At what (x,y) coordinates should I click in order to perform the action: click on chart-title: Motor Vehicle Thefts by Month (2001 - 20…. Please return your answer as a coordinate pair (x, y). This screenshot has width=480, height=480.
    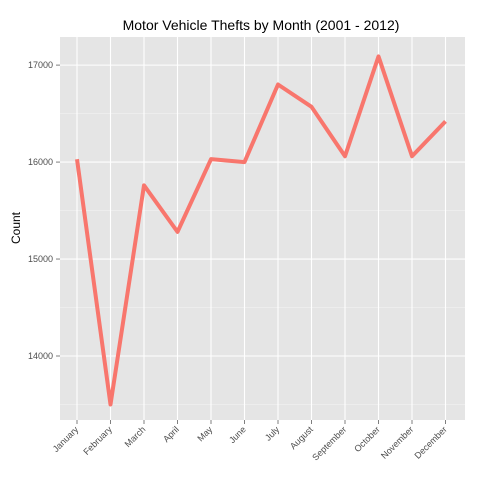
    Looking at the image, I should click on (261, 25).